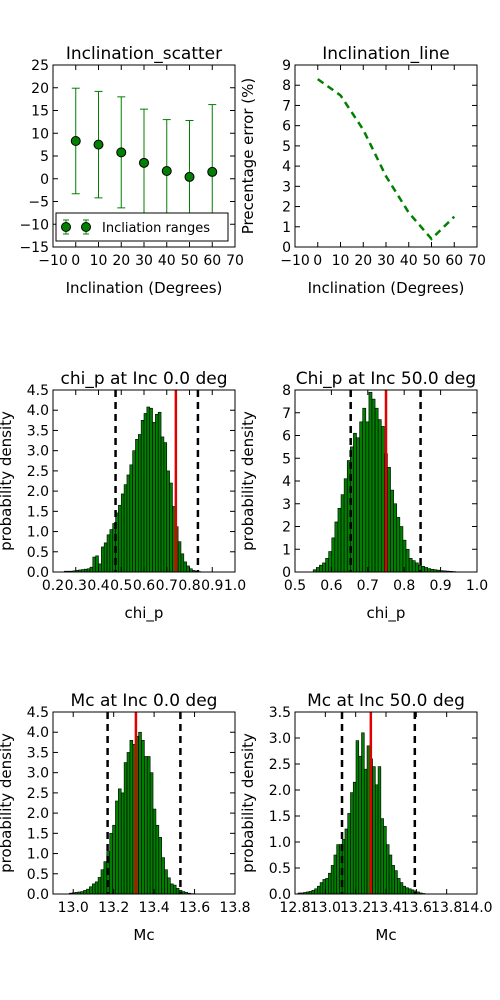  I want to click on x-tick-label: 0.4, so click(98, 586).